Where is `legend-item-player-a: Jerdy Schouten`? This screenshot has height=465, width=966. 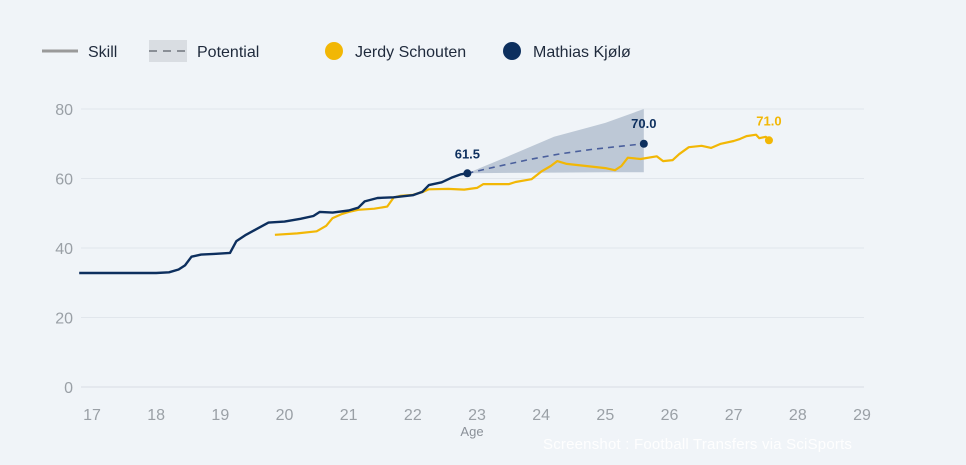
legend-item-player-a: Jerdy Schouten is located at coordinates (395, 51).